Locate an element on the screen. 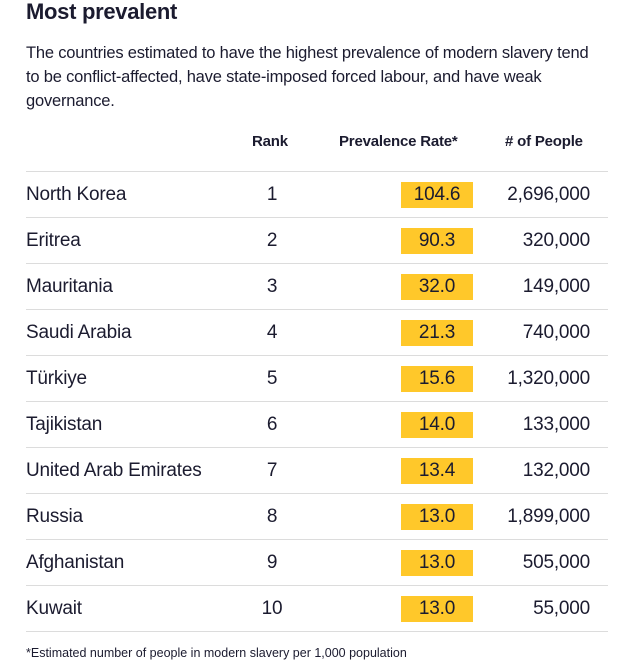 This screenshot has width=625, height=665. table-row: Eritrea 2 90.3 320,000 is located at coordinates (317, 240).